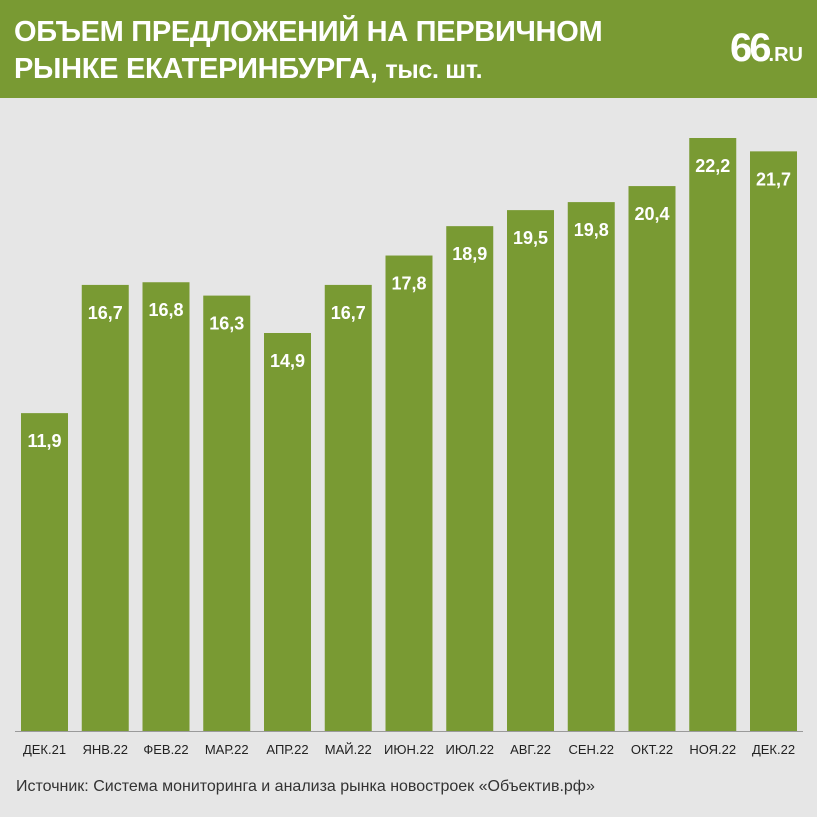  Describe the element at coordinates (105, 749) in the screenshot. I see `x-tick-label: ЯНВ.22` at that location.